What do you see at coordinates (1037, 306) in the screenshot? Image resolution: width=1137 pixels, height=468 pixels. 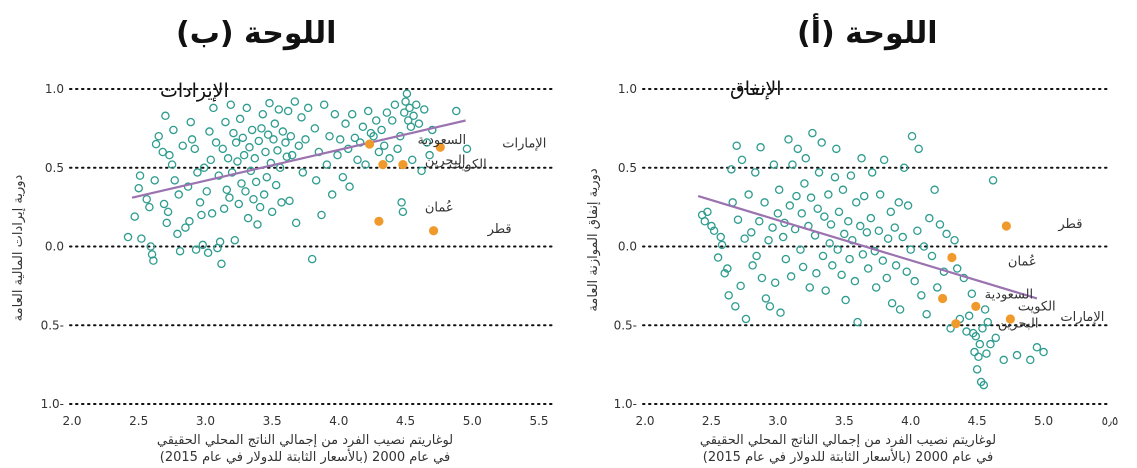 I see `country-label: الكويت` at bounding box center [1037, 306].